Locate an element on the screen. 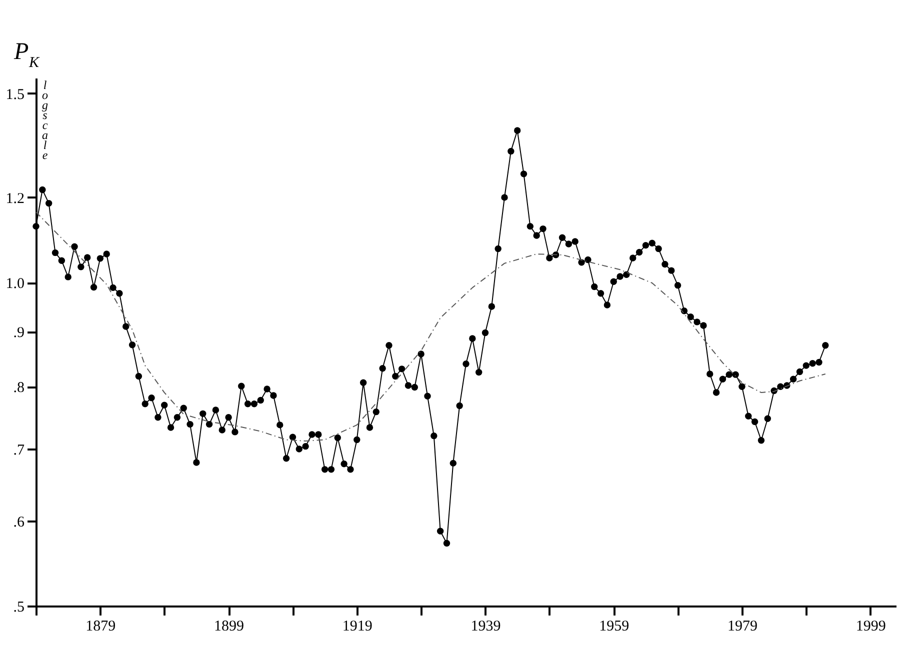  x-tick-label: 1919 is located at coordinates (357, 626).